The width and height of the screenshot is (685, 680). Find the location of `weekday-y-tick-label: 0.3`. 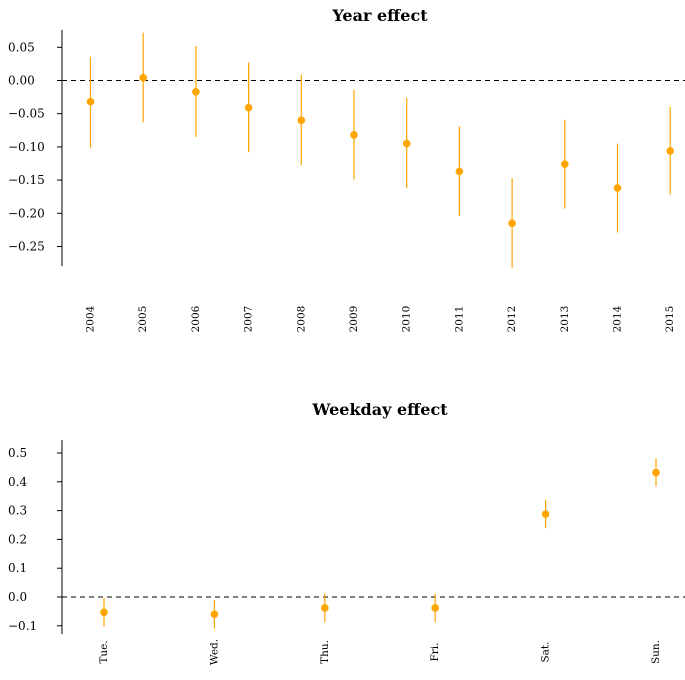

weekday-y-tick-label: 0.3 is located at coordinates (17, 511).